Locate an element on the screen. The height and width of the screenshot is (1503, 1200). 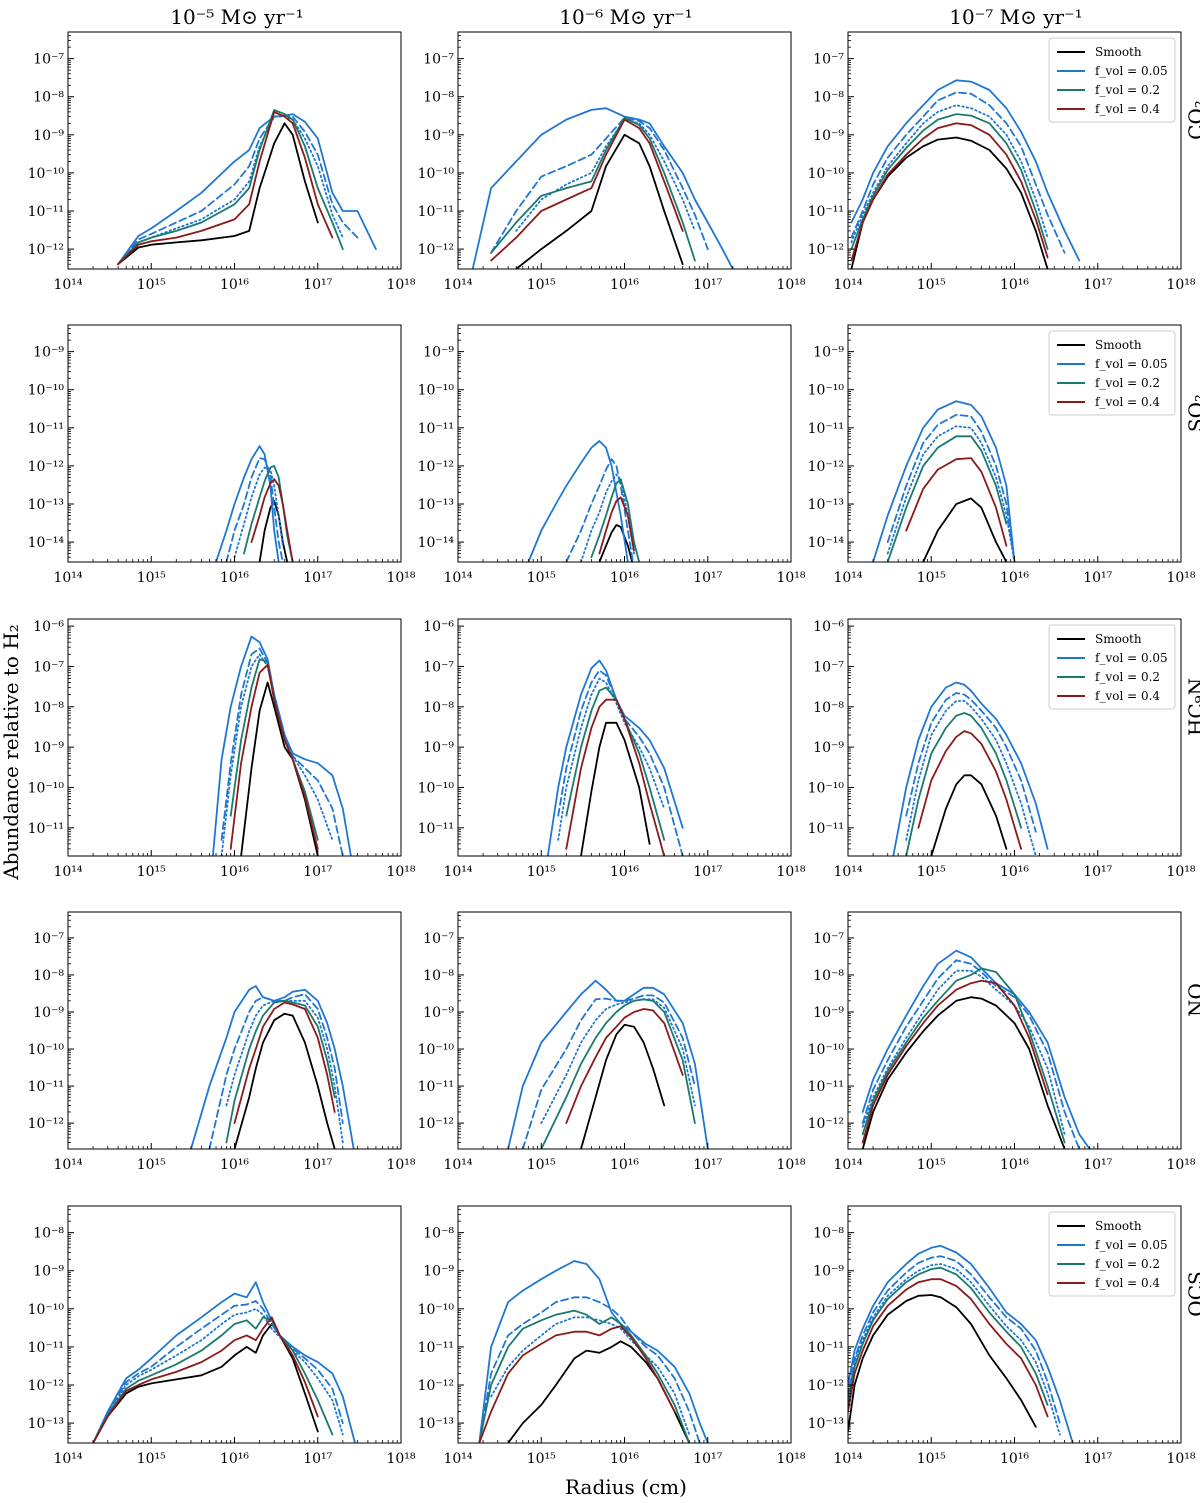
legend-label: f_vol = 0.05 is located at coordinates (1131, 364).